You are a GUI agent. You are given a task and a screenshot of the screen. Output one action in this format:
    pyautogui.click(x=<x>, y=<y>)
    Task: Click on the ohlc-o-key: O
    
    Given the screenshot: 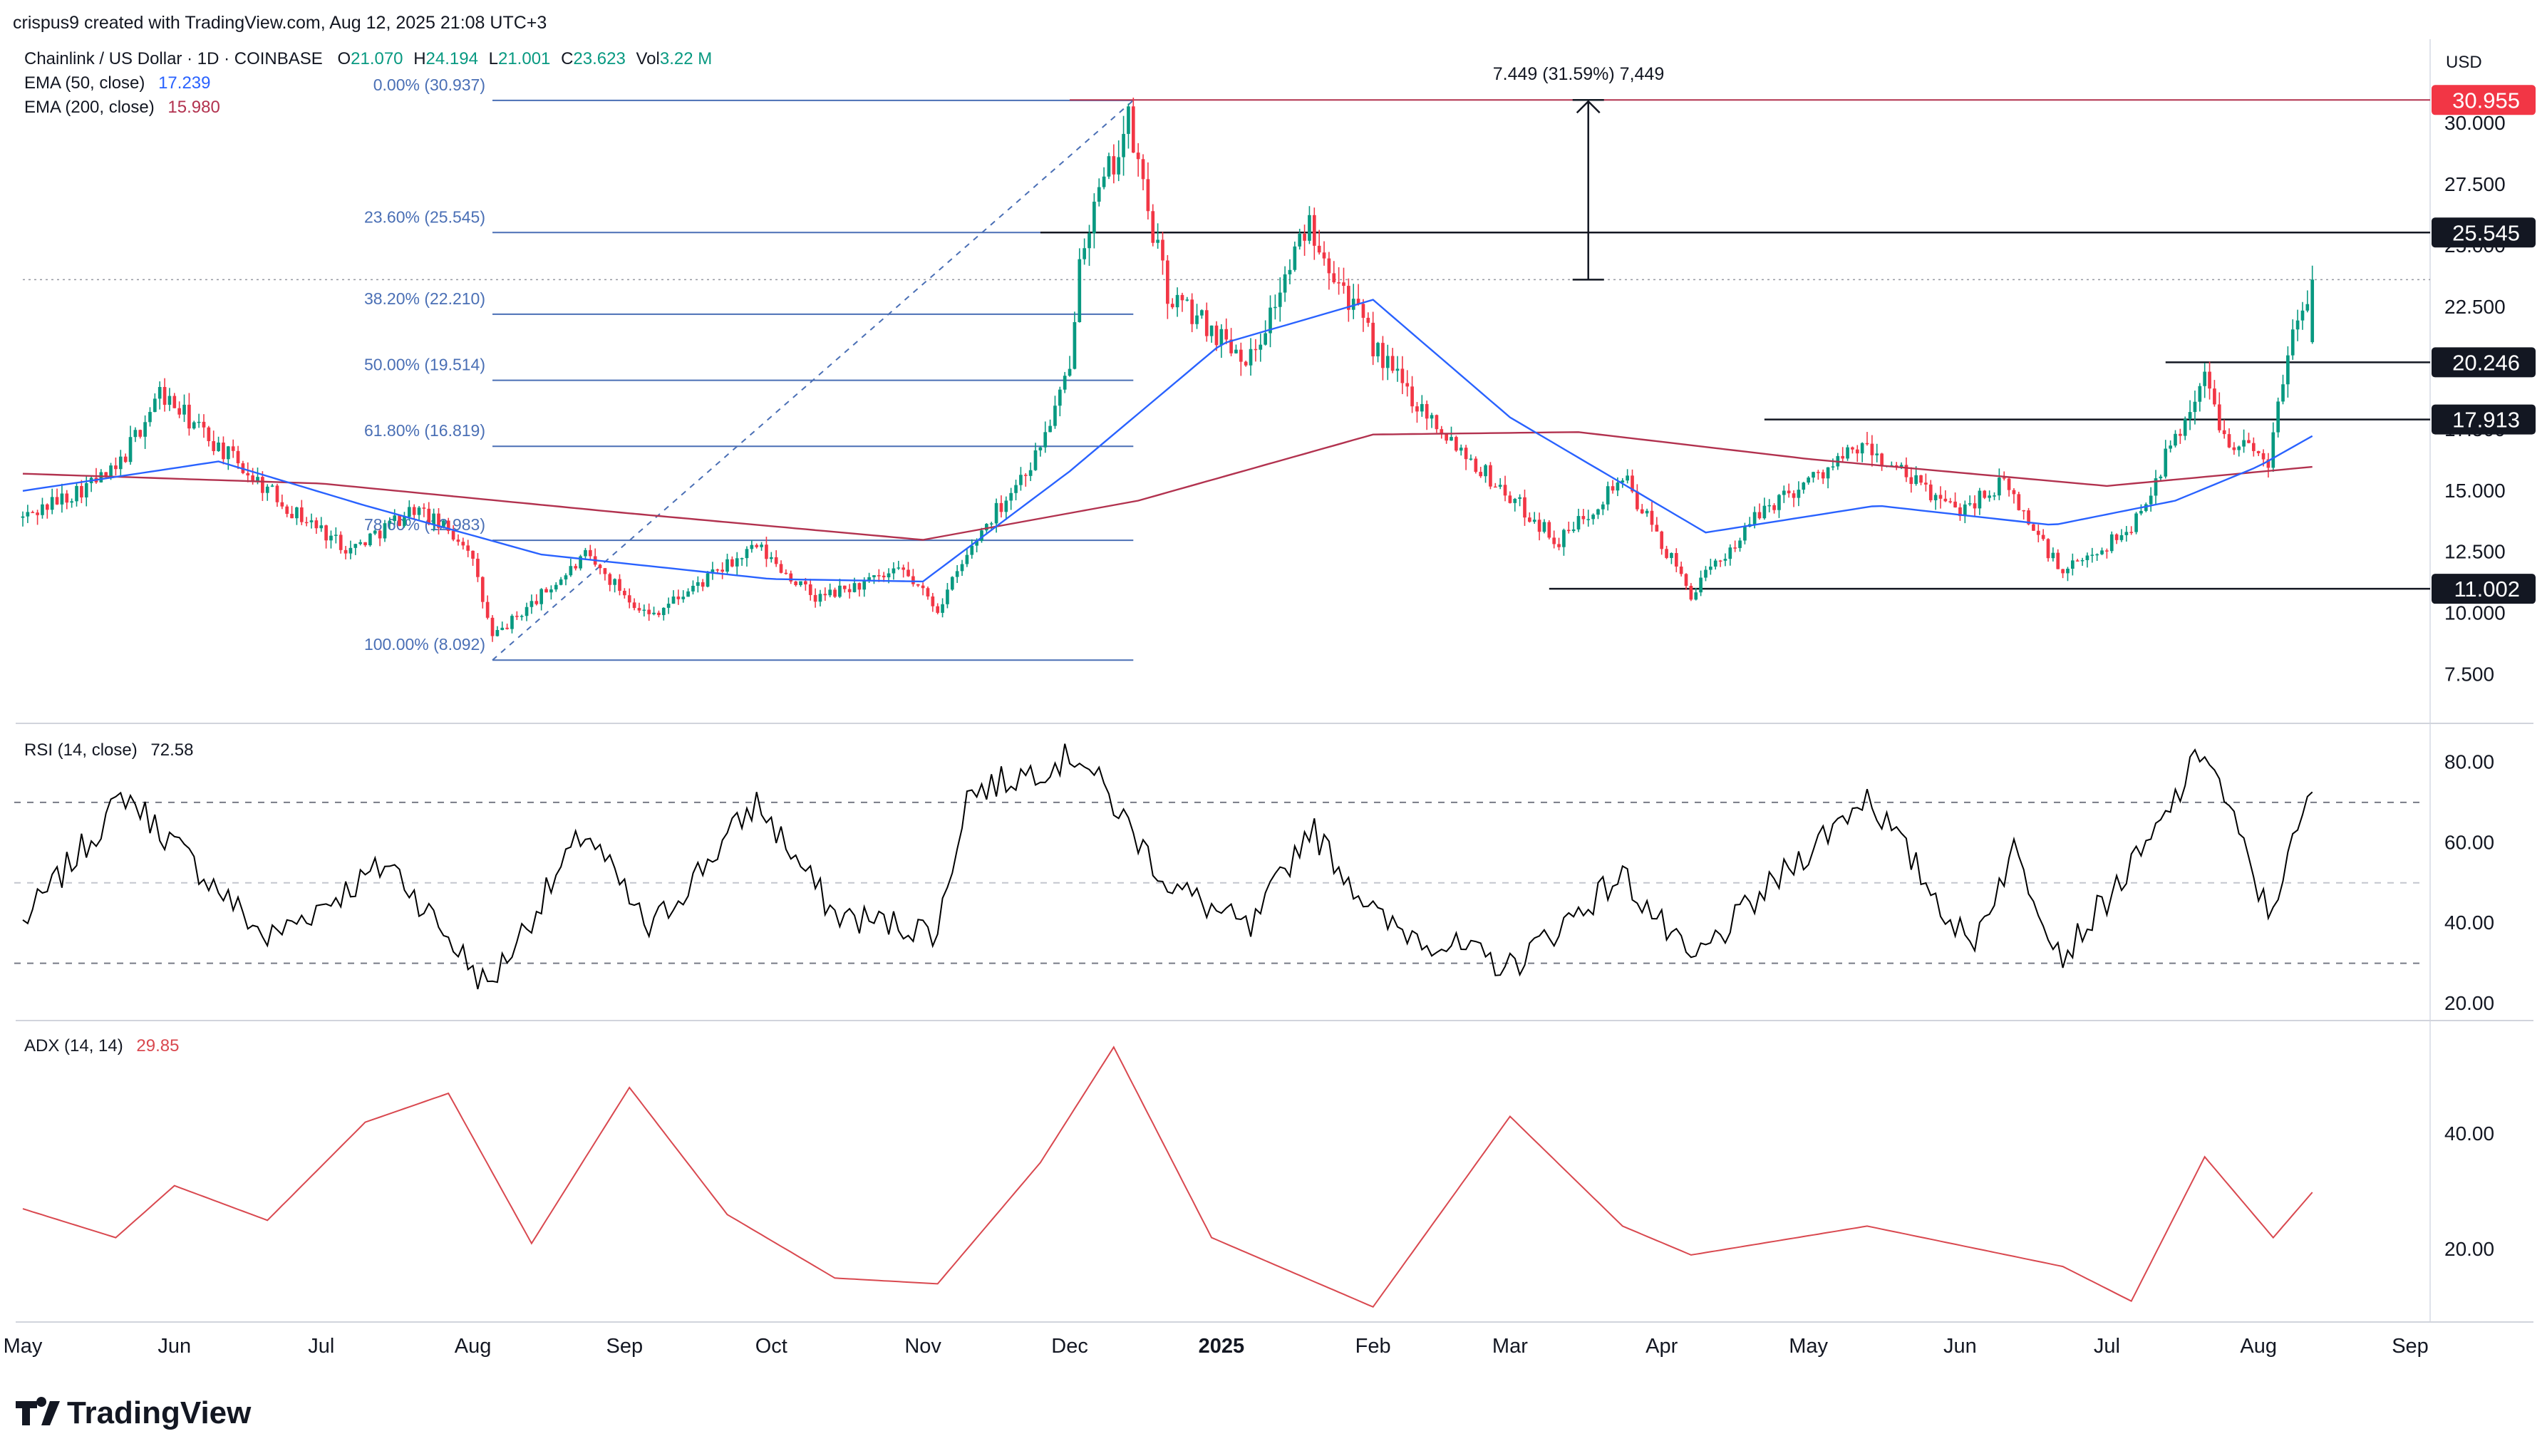 What is the action you would take?
    pyautogui.click(x=344, y=58)
    